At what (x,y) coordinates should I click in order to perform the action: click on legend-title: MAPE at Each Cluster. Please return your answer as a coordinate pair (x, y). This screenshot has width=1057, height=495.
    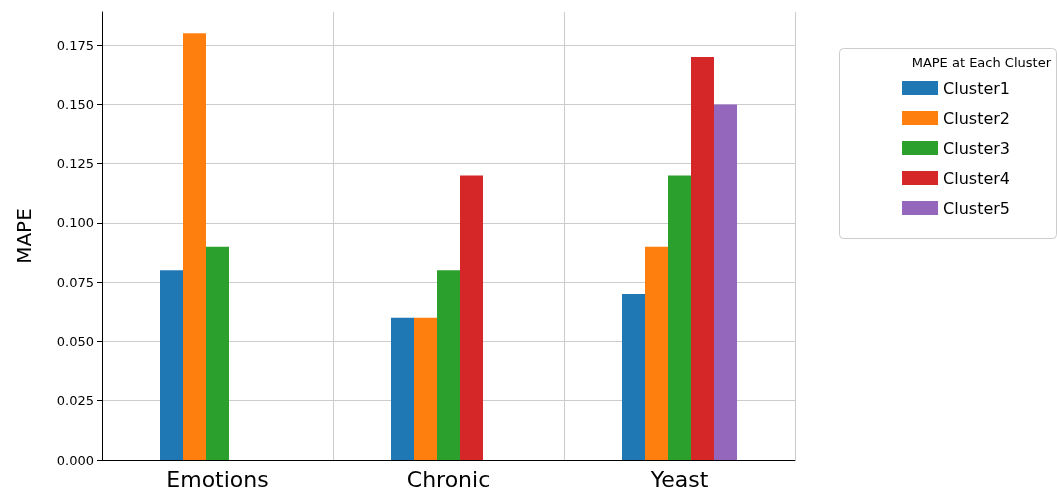
    Looking at the image, I should click on (981, 62).